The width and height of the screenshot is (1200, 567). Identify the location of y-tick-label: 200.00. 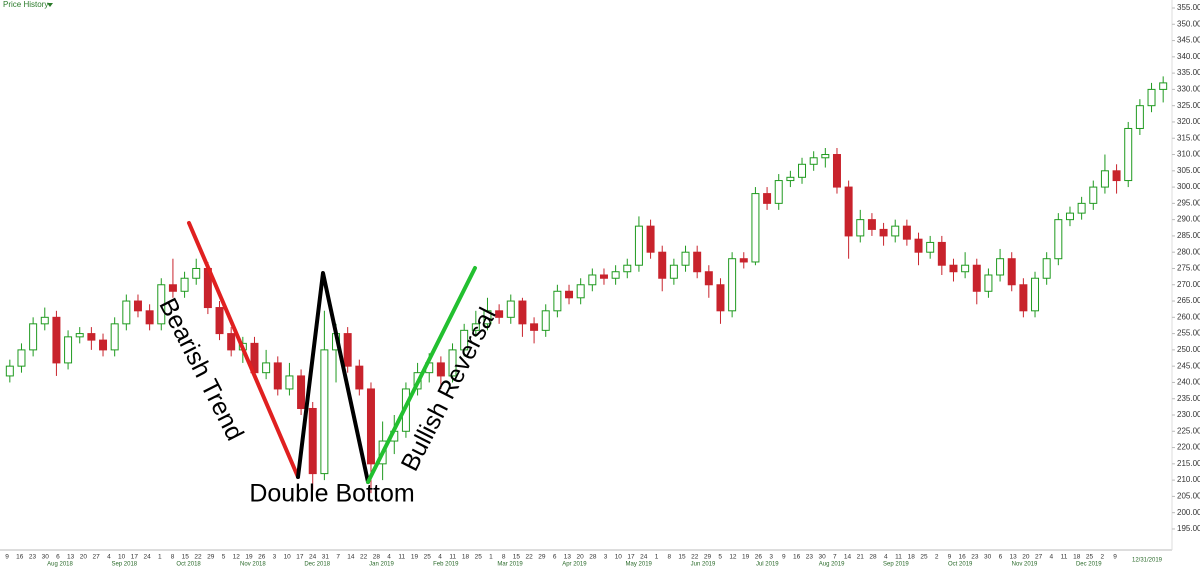
(1188, 512).